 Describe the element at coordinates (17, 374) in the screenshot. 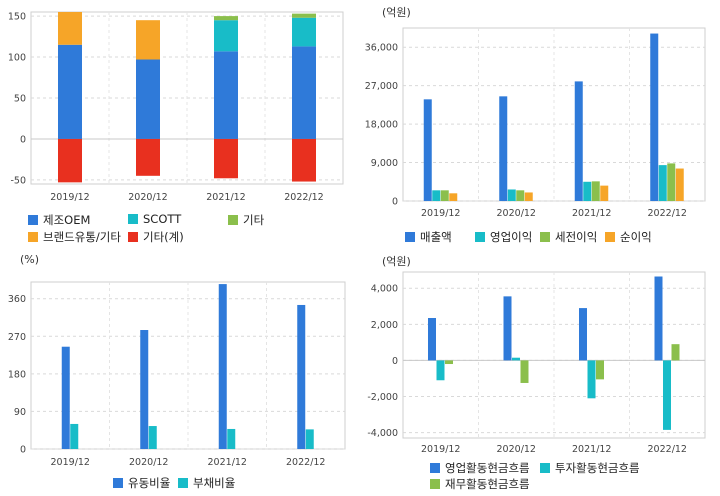

I see `y-tick-label: 180` at that location.